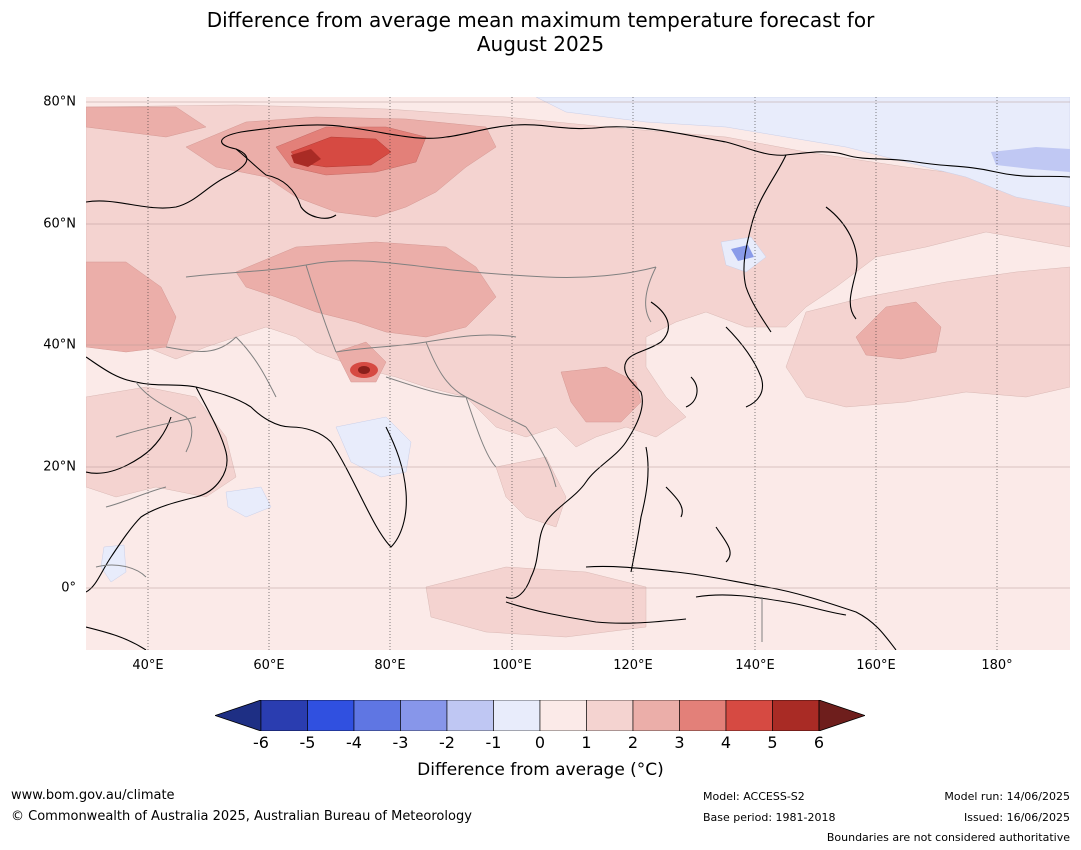 This screenshot has width=1081, height=850. What do you see at coordinates (59, 345) in the screenshot?
I see `lat-label-40n: 40°N` at bounding box center [59, 345].